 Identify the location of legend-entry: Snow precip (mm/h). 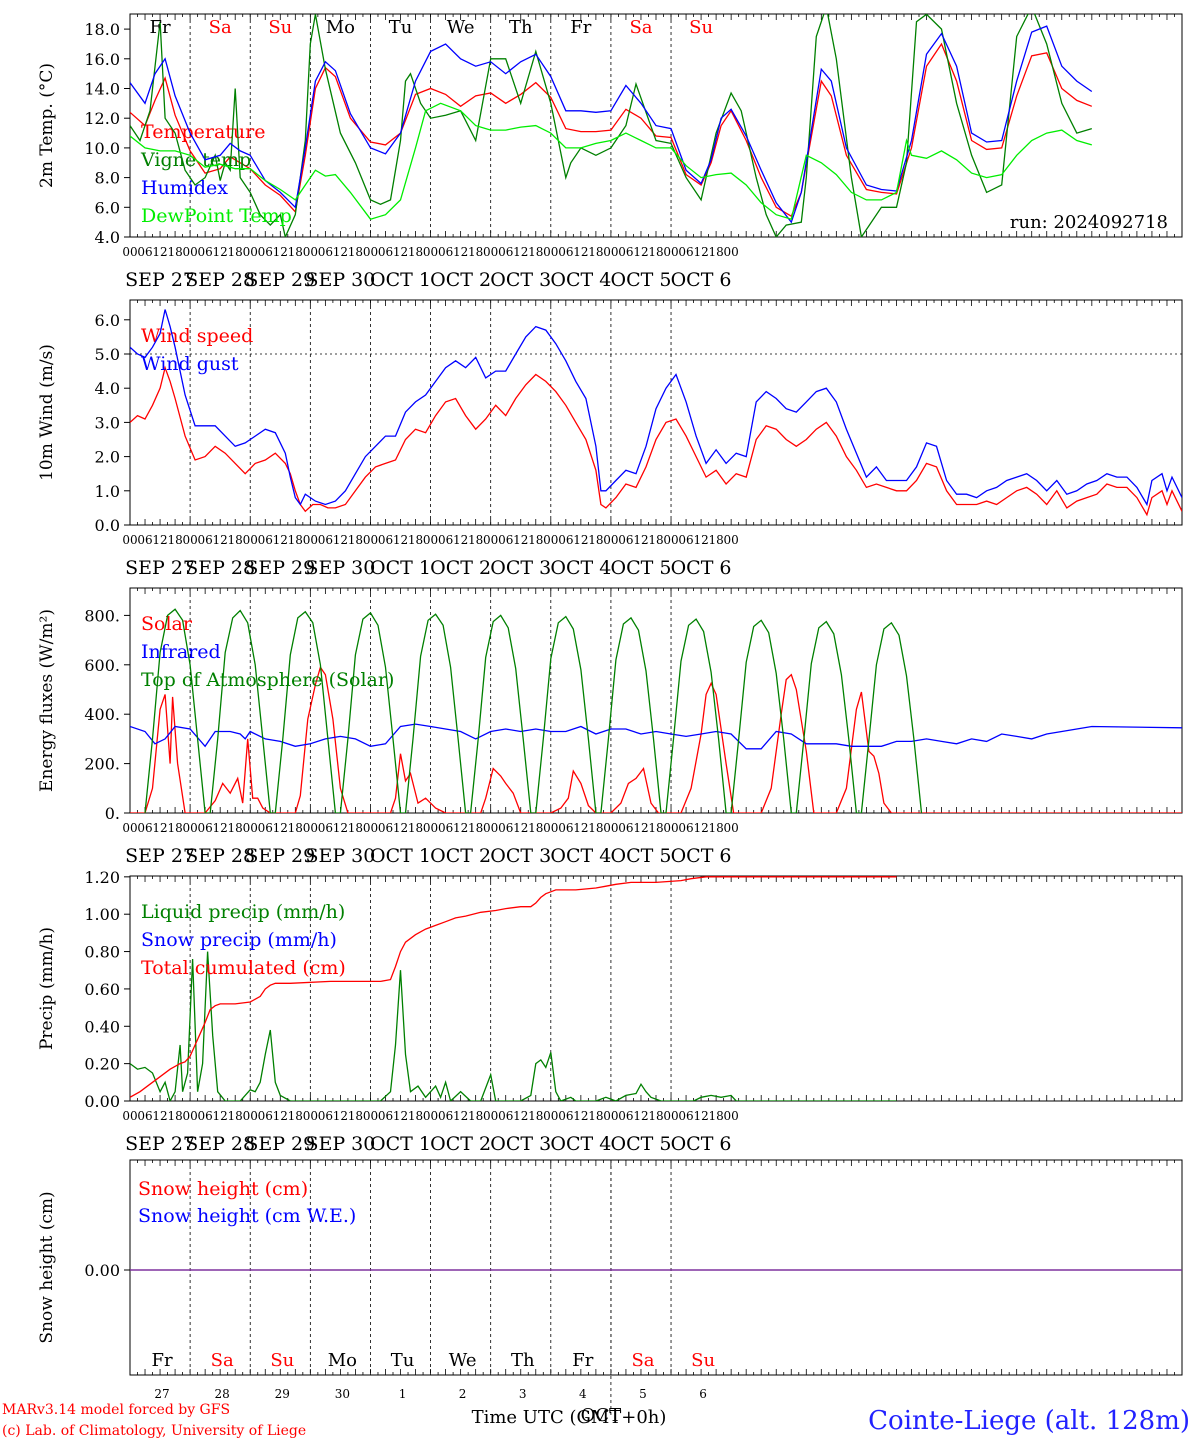
(239, 940).